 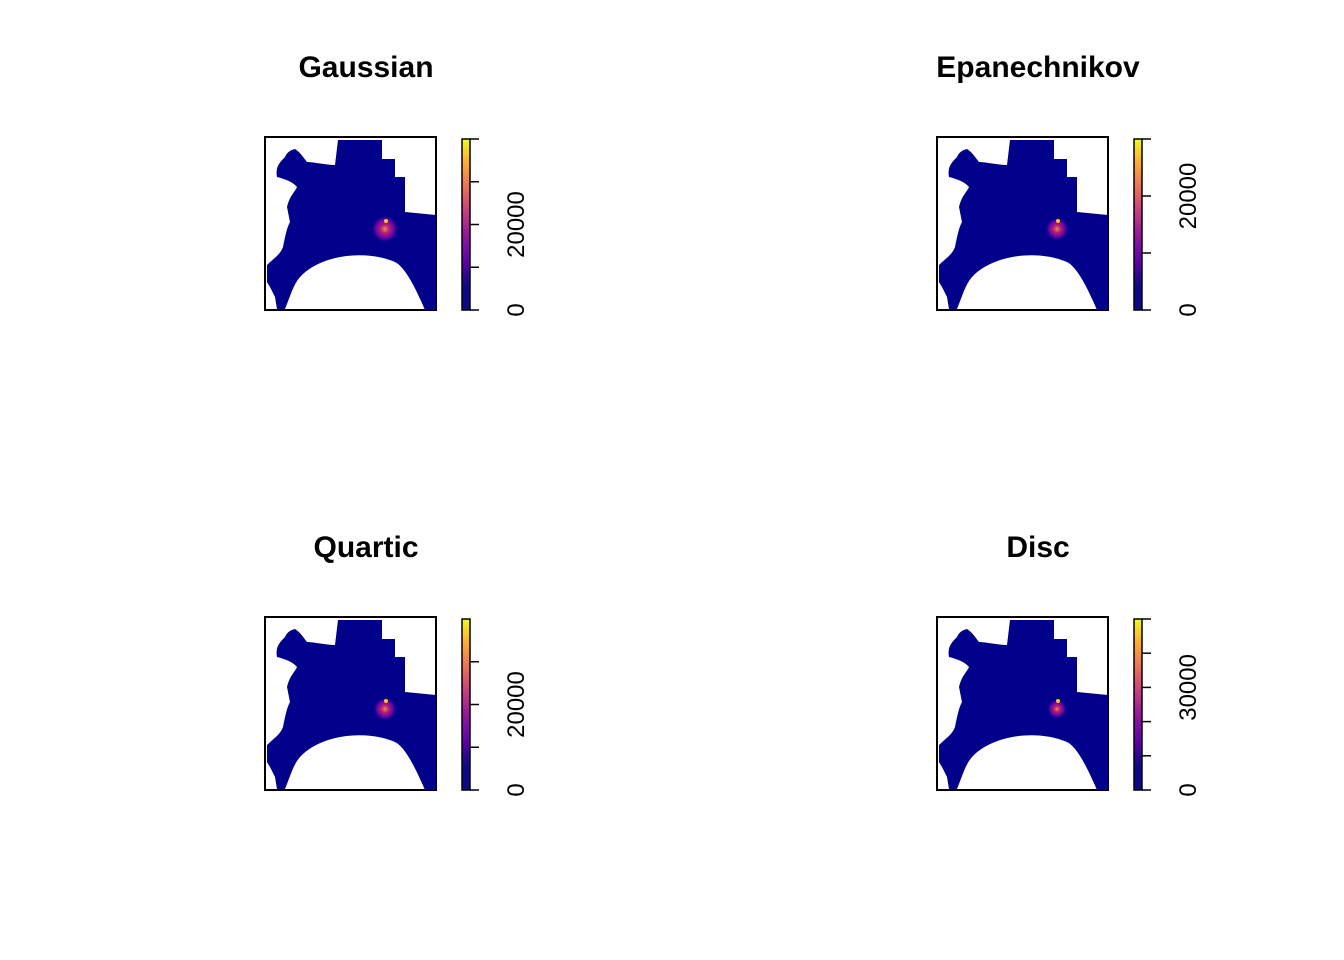 I want to click on colorbar: 0 30000, so click(x=1167, y=707).